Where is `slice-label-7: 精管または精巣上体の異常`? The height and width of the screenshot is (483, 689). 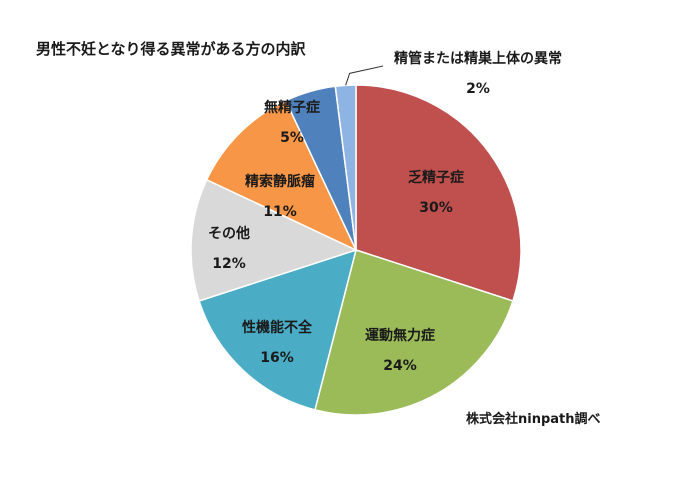
slice-label-7: 精管または精巣上体の異常 is located at coordinates (478, 58).